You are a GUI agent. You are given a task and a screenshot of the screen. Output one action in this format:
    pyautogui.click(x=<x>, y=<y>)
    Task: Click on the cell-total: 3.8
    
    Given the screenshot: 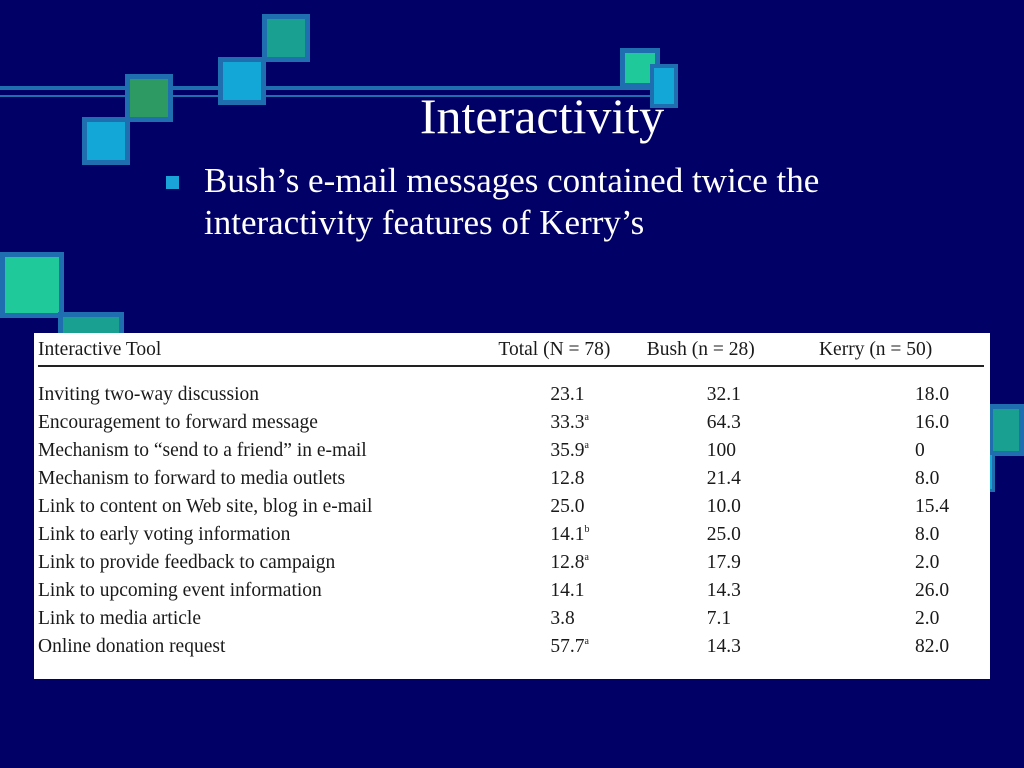 What is the action you would take?
    pyautogui.click(x=572, y=619)
    